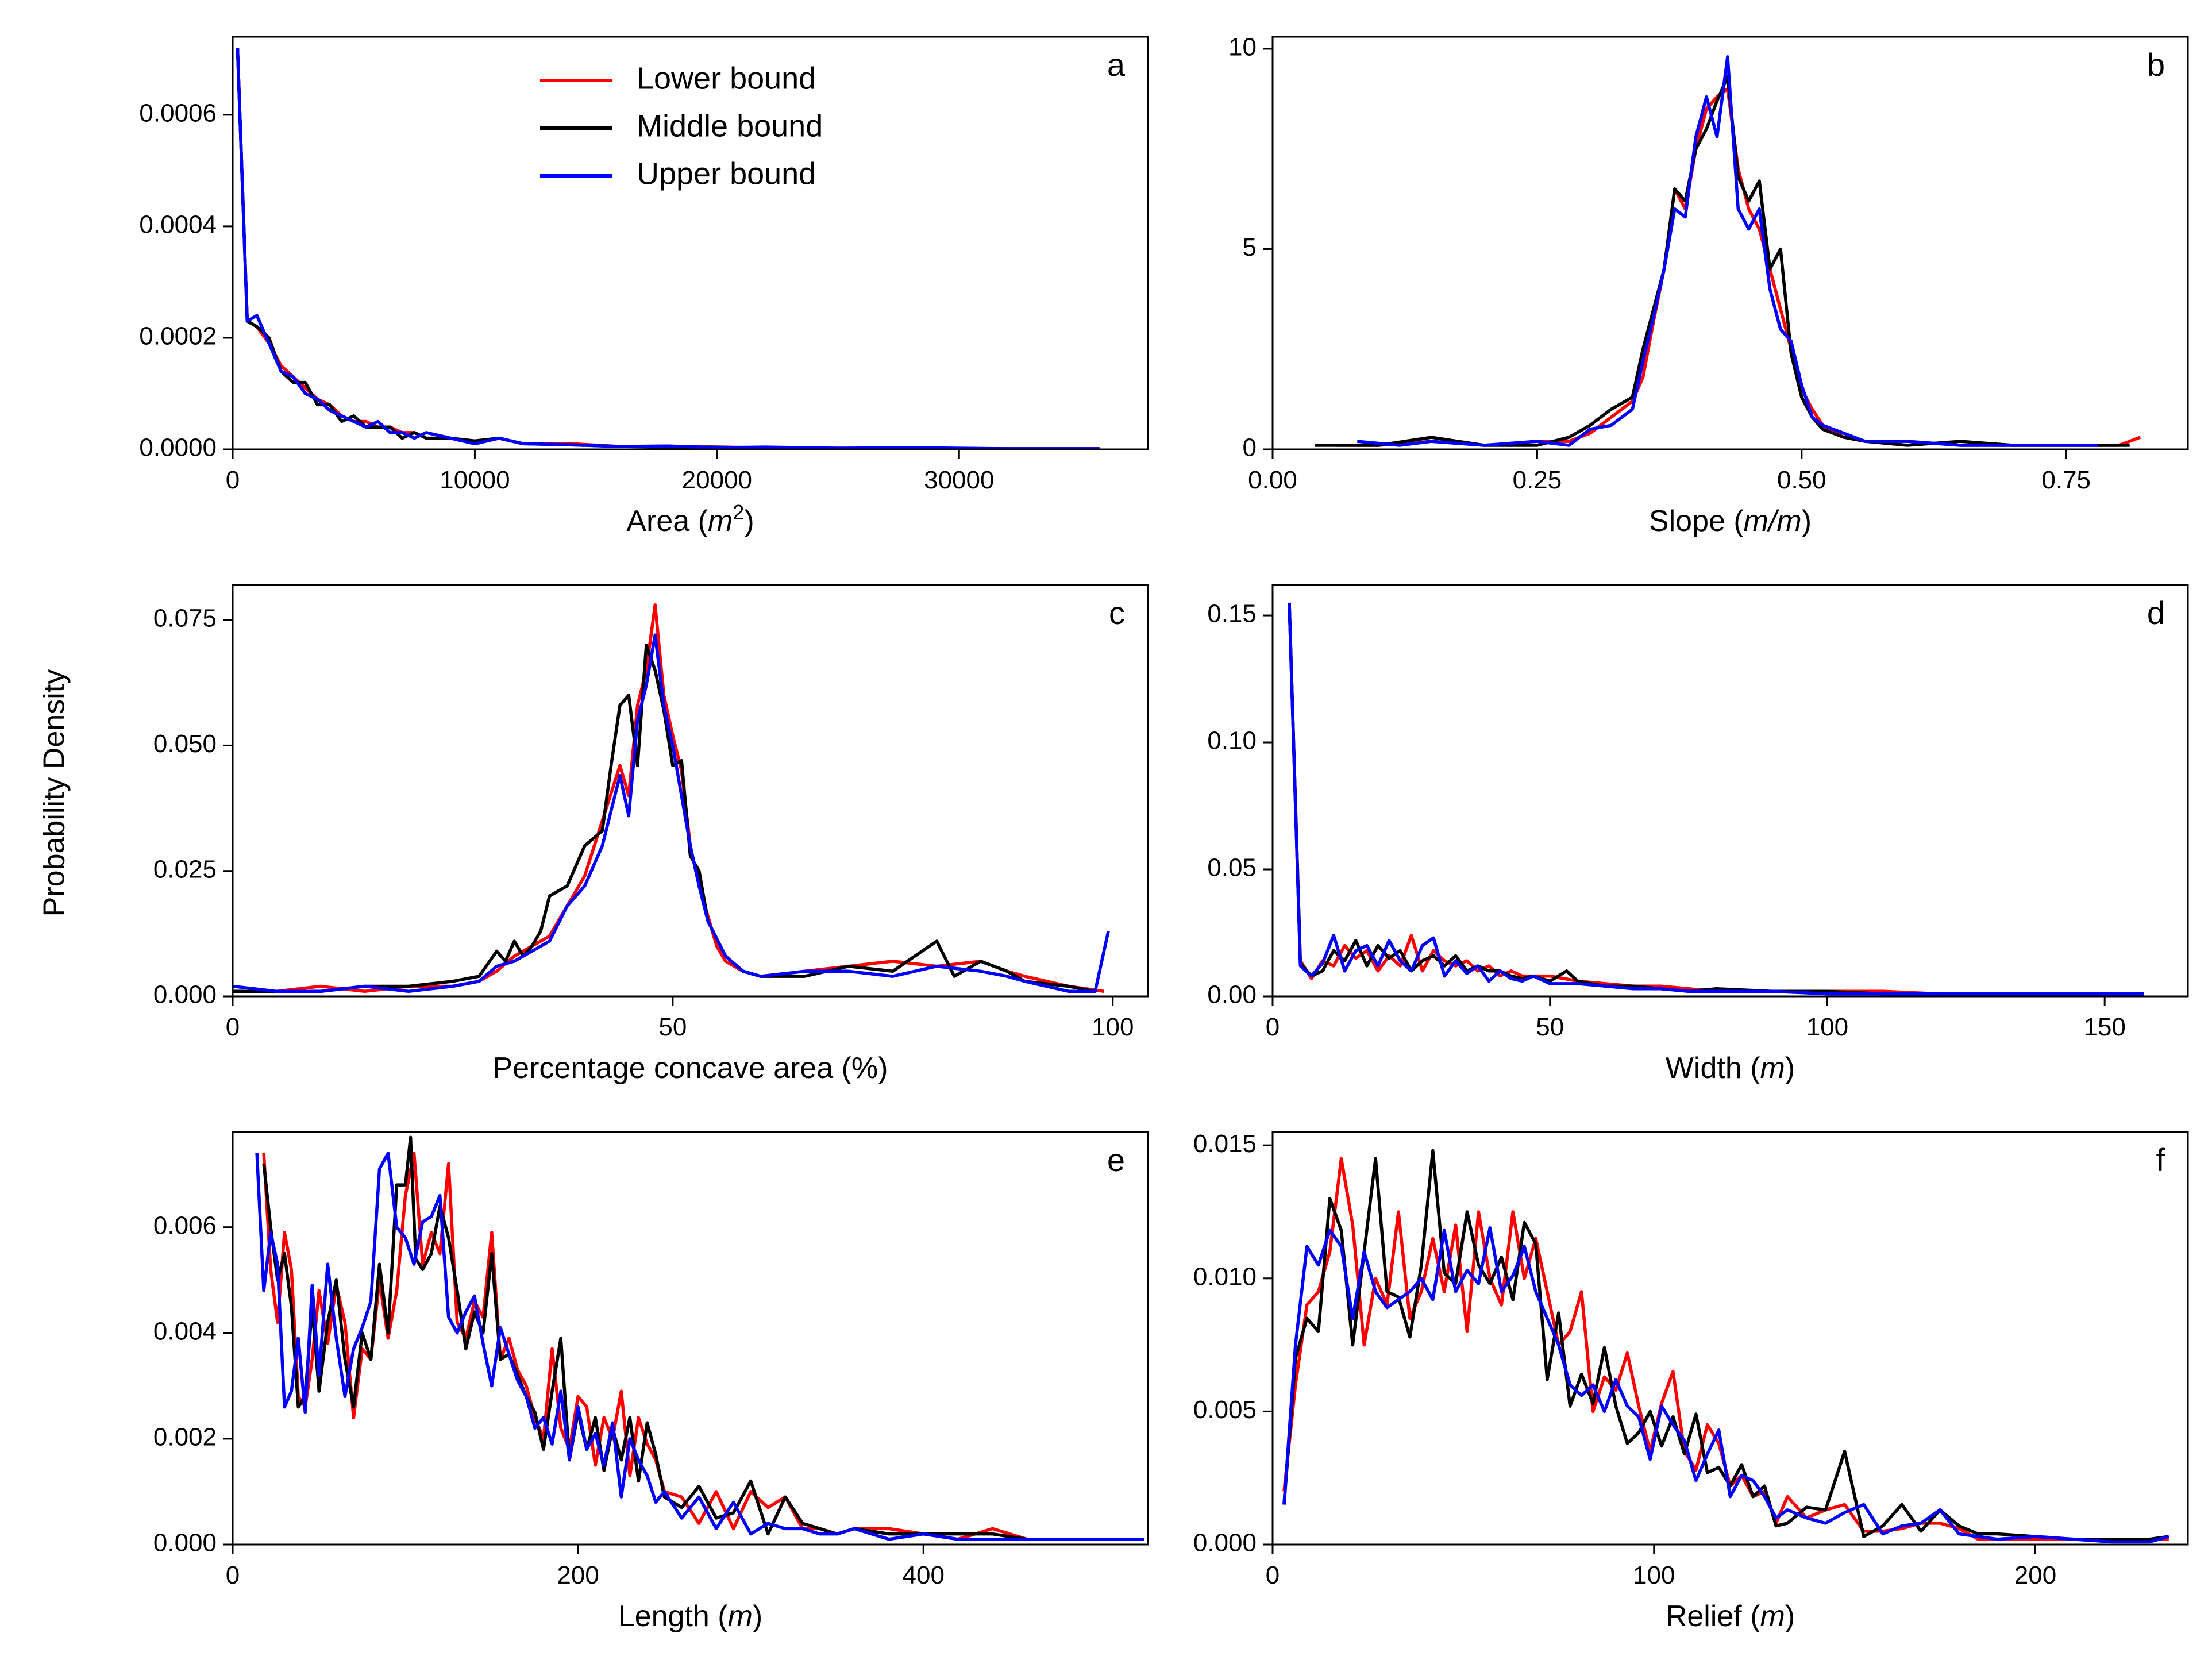 This screenshot has height=1656, width=2212. I want to click on series-group-b, so click(1728, 251).